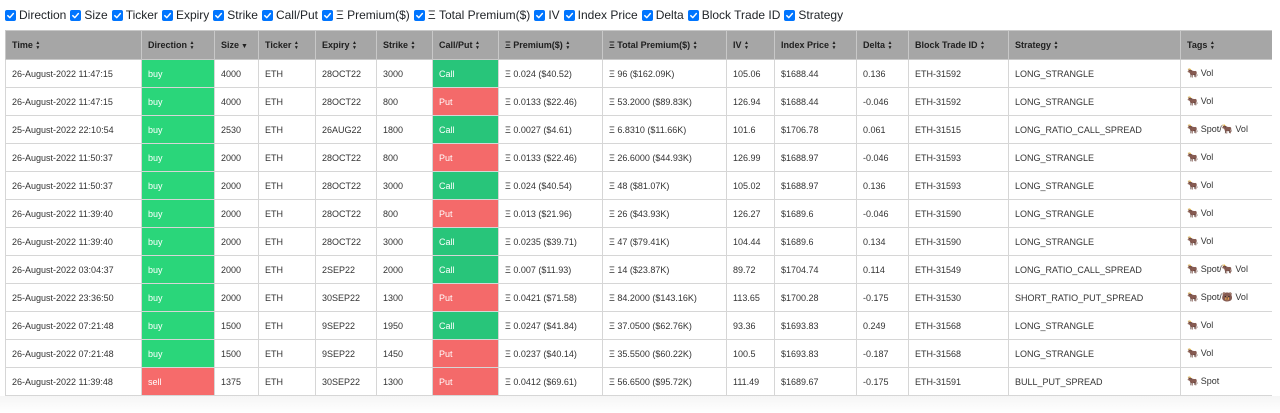 The height and width of the screenshot is (413, 1280). I want to click on column-header-total-premium: Ξ Total Premium($) ▲▼, so click(664, 45).